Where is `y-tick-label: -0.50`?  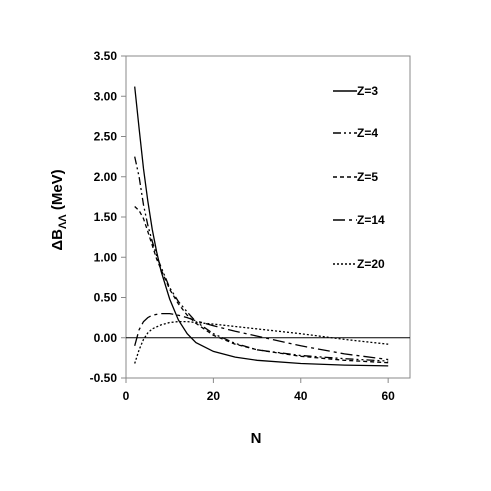 y-tick-label: -0.50 is located at coordinates (104, 378).